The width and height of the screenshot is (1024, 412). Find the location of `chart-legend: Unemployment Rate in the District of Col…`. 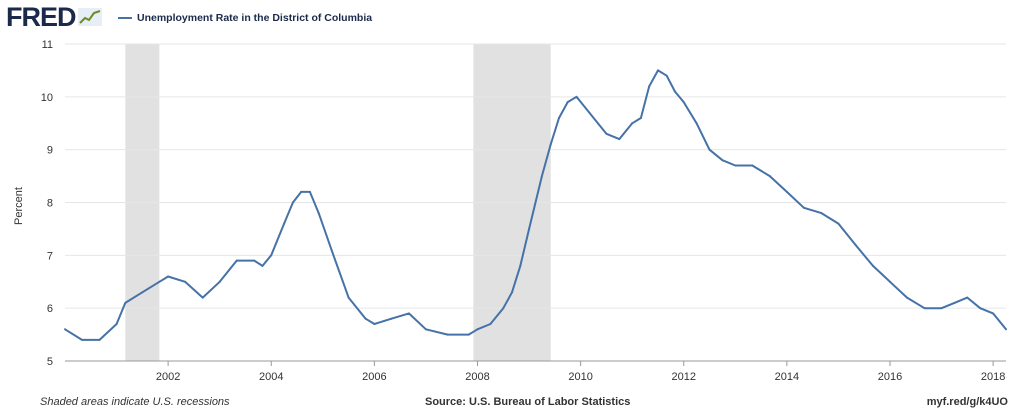

chart-legend: Unemployment Rate in the District of Col… is located at coordinates (245, 18).